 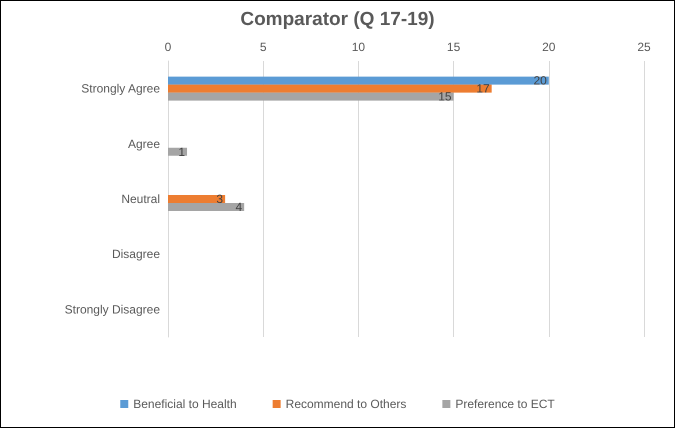 What do you see at coordinates (359, 47) in the screenshot?
I see `x-tick-label: 10` at bounding box center [359, 47].